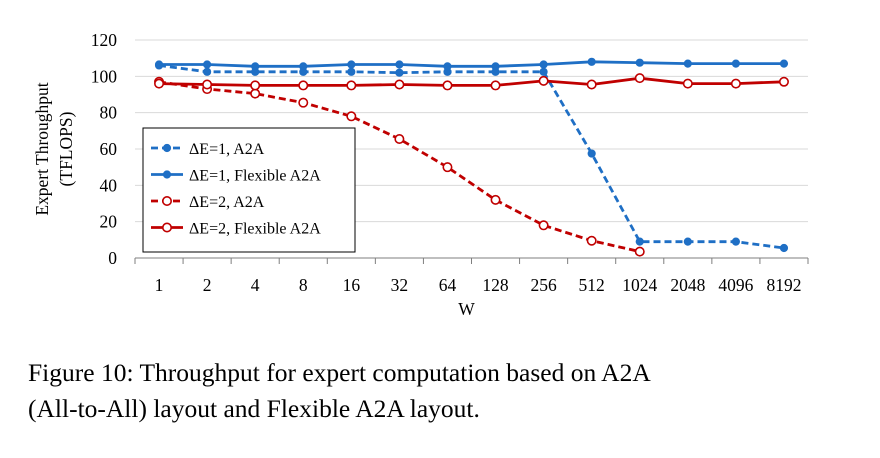  I want to click on x-tick-label-2: 2, so click(207, 285).